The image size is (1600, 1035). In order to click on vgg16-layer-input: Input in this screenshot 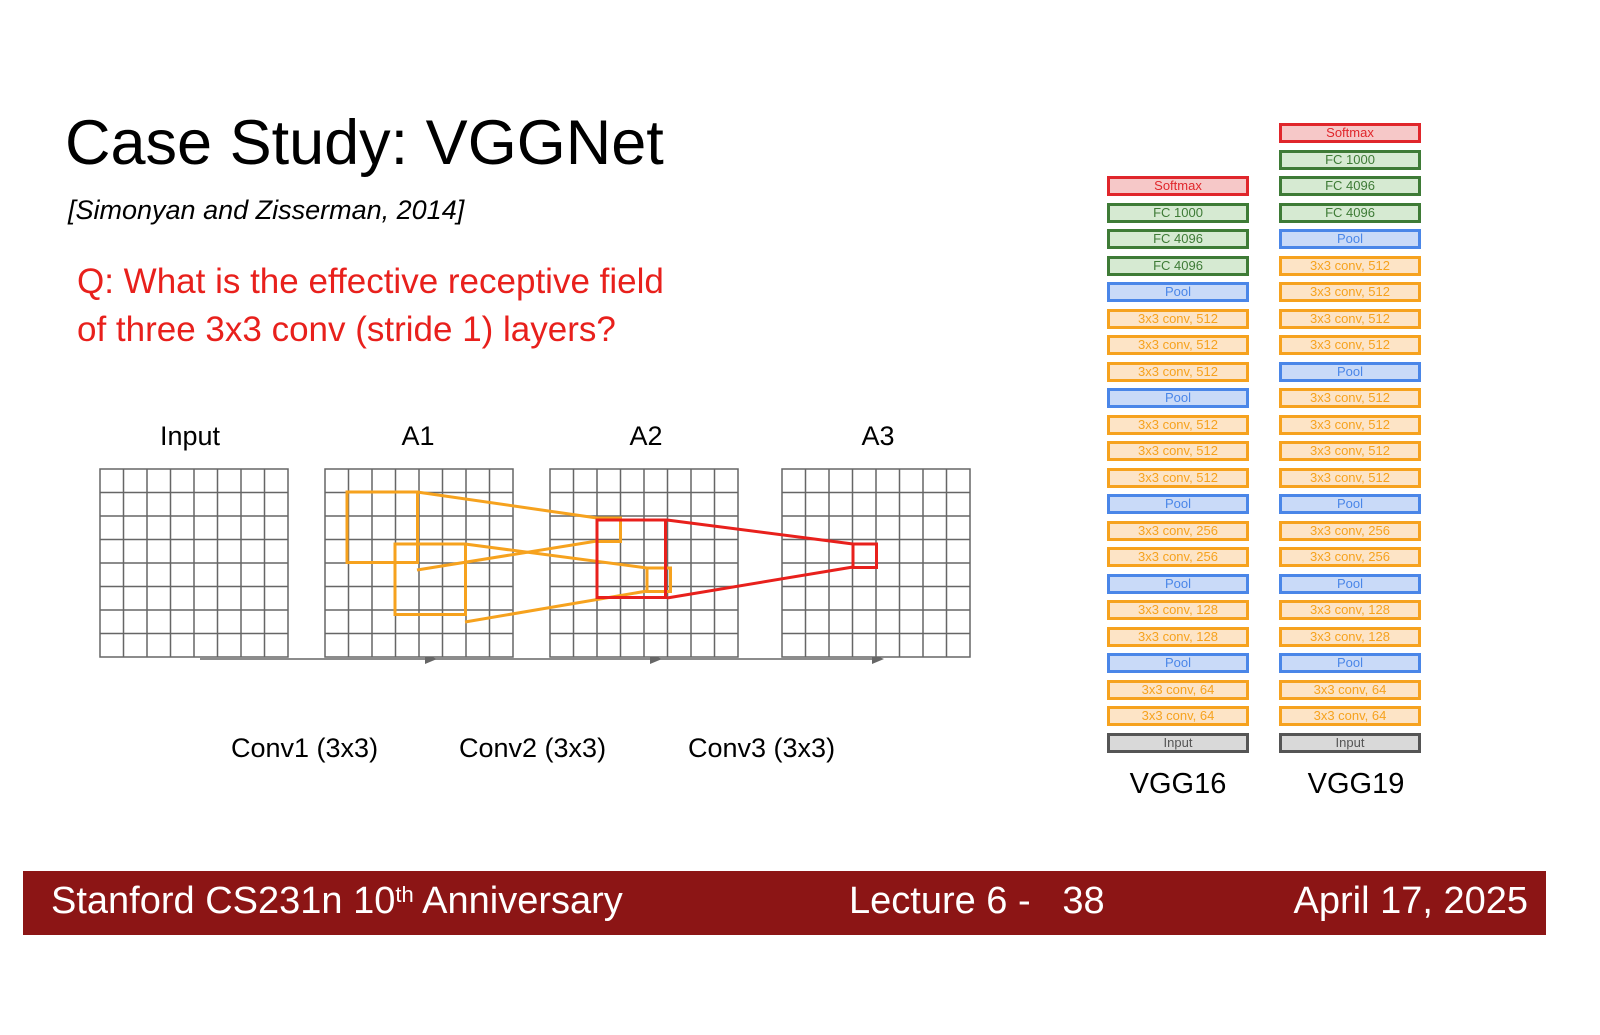, I will do `click(1178, 742)`.